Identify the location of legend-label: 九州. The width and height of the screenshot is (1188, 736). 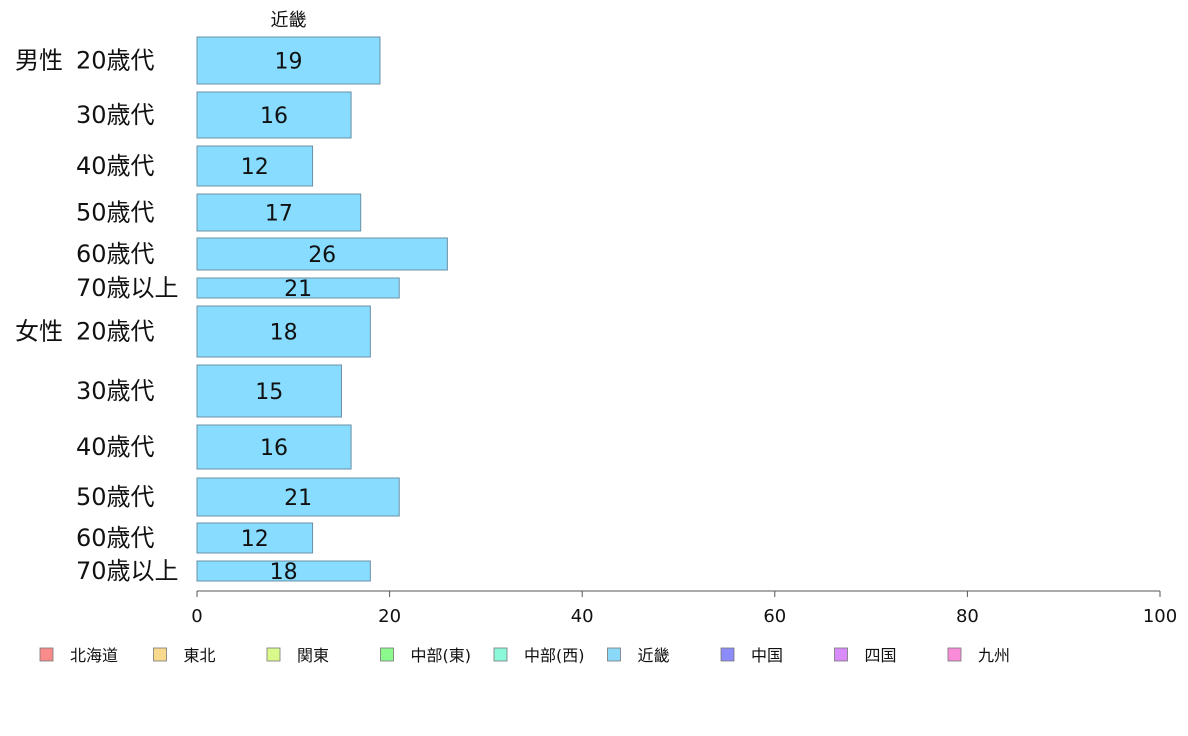
(994, 655).